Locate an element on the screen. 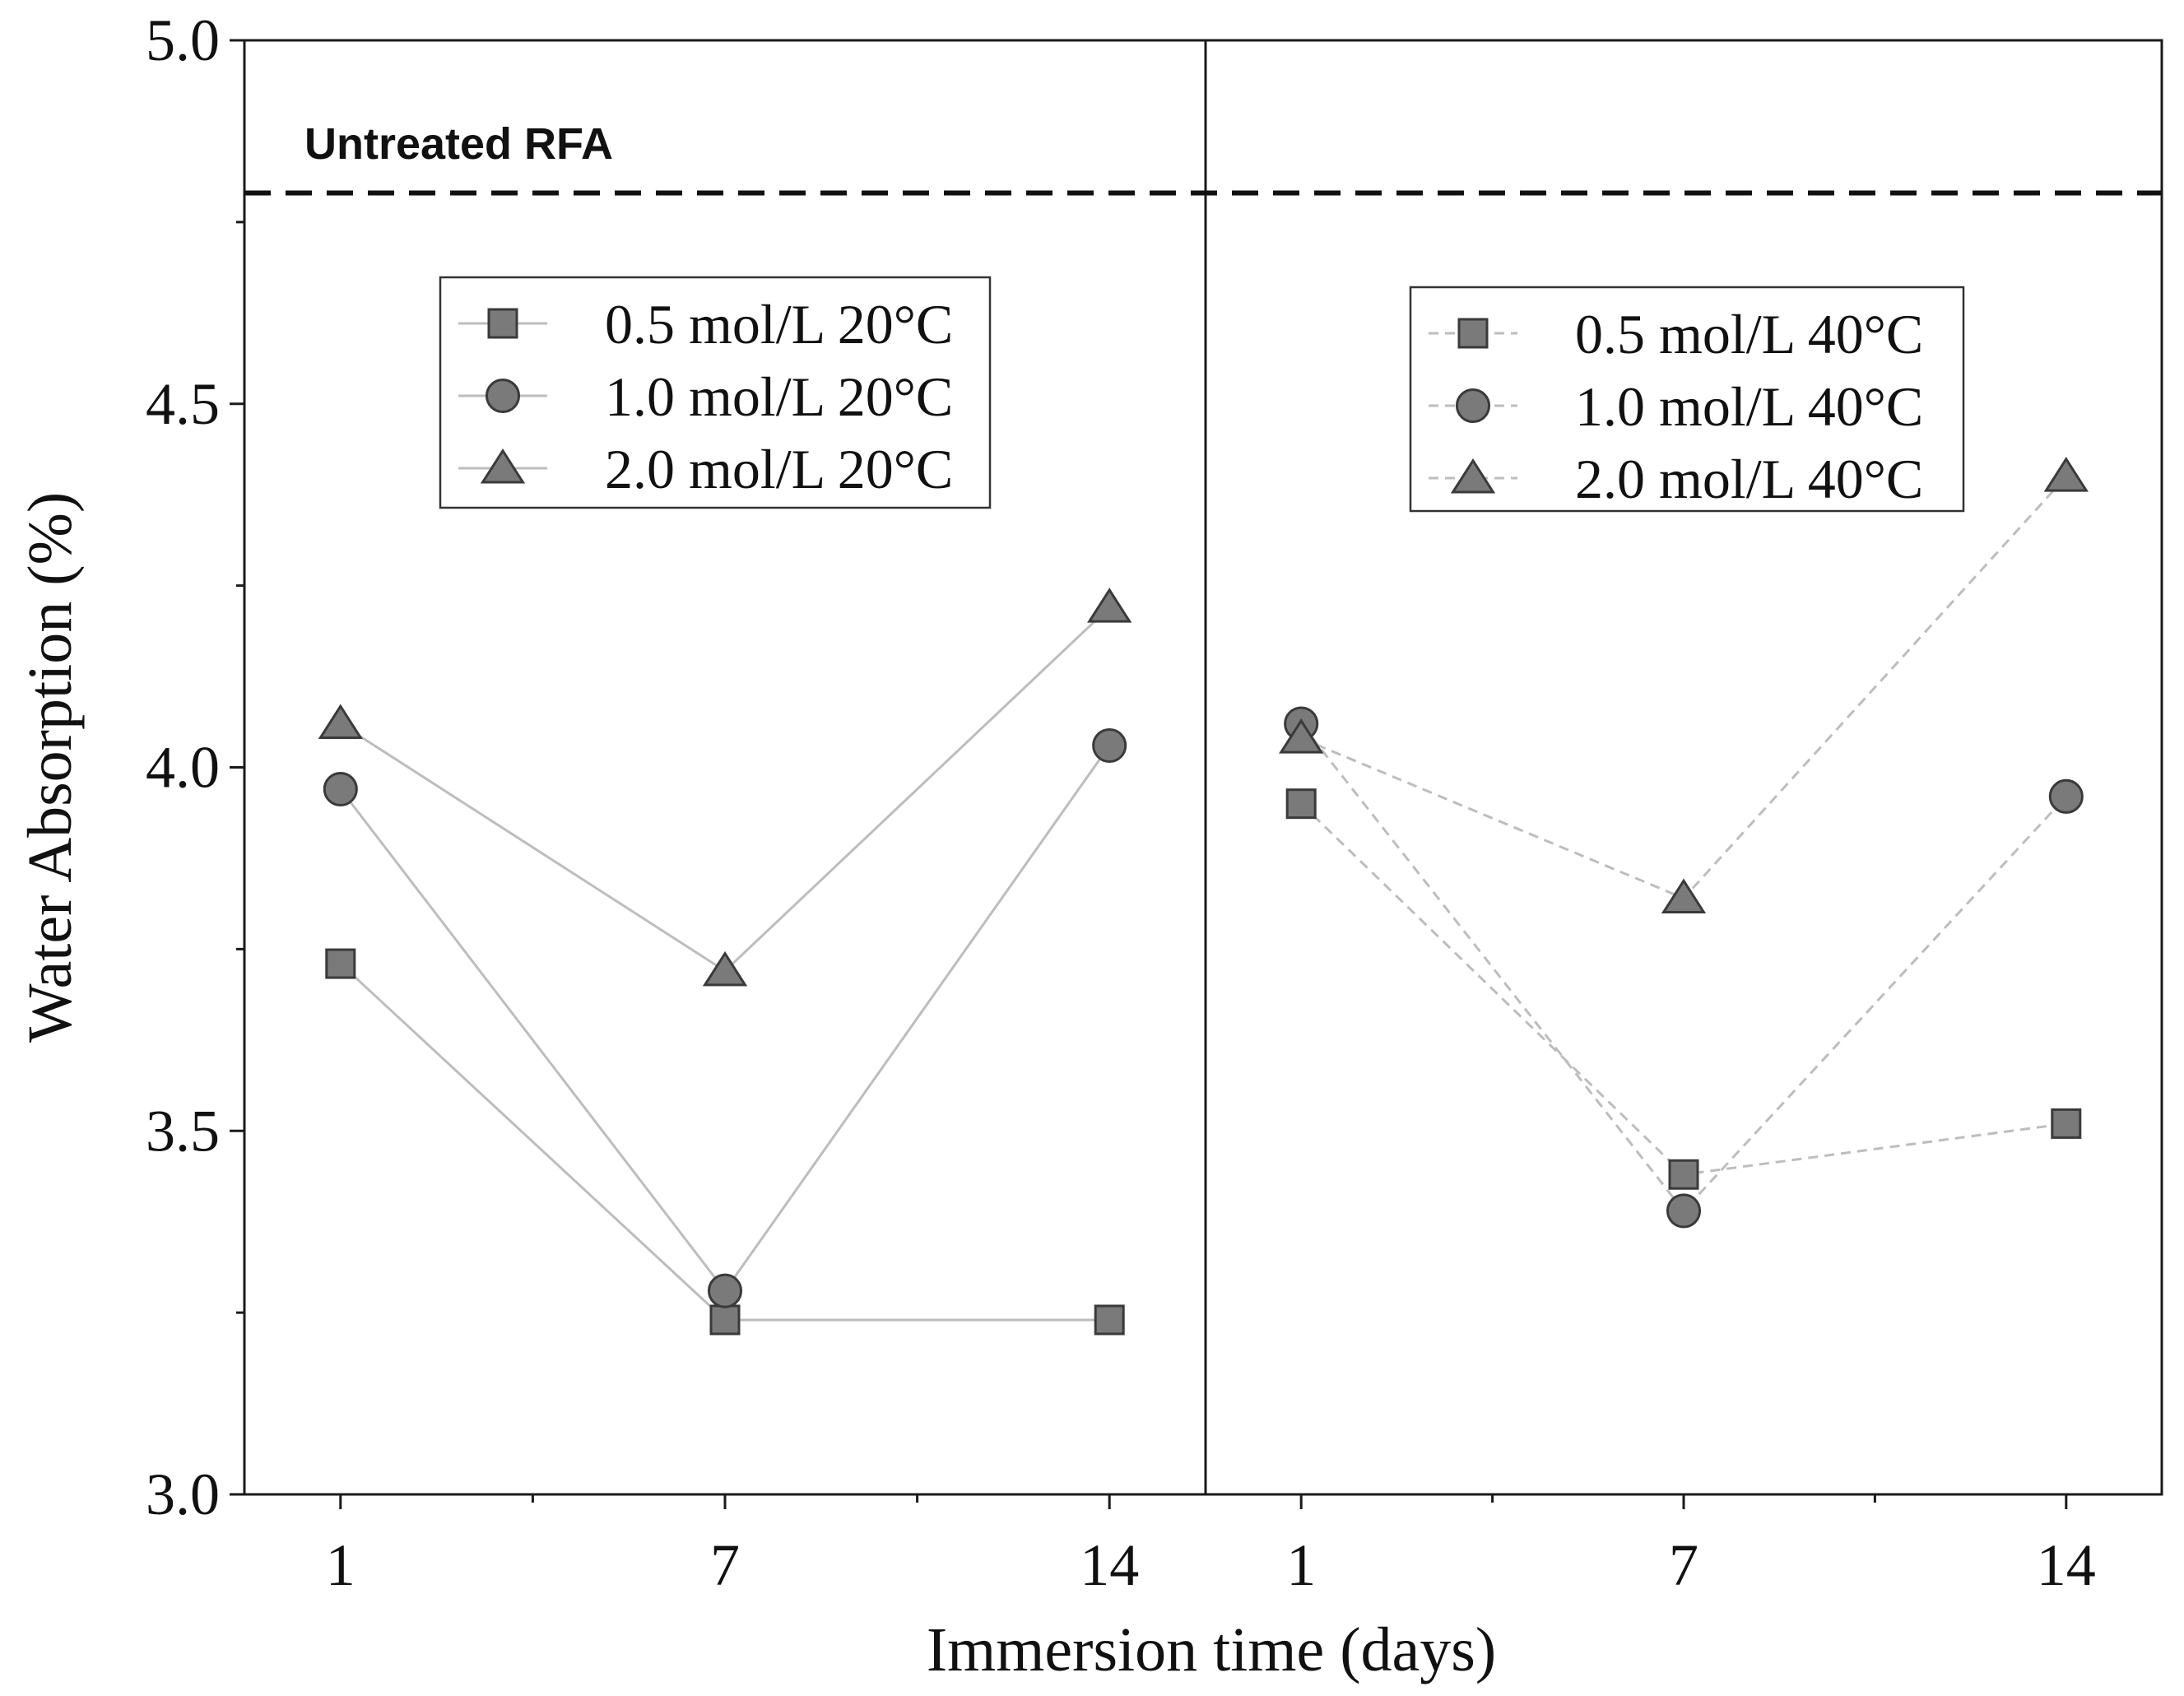 This screenshot has height=1696, width=2184. legend-label: 2.0 mol/L 20°C is located at coordinates (779, 469).